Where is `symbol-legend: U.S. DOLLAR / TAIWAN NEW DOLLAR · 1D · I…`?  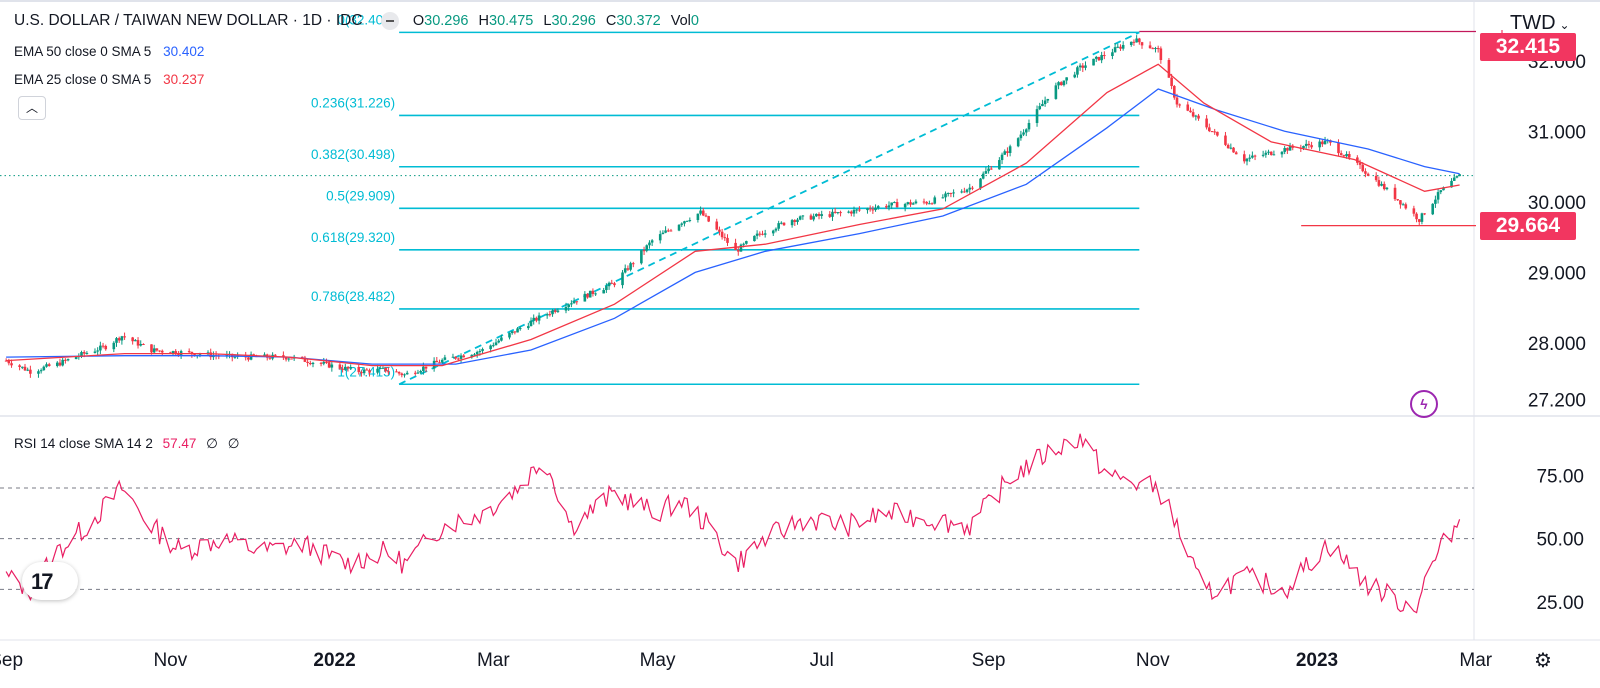
symbol-legend: U.S. DOLLAR / TAIWAN NEW DOLLAR · 1D · I… is located at coordinates (359, 21).